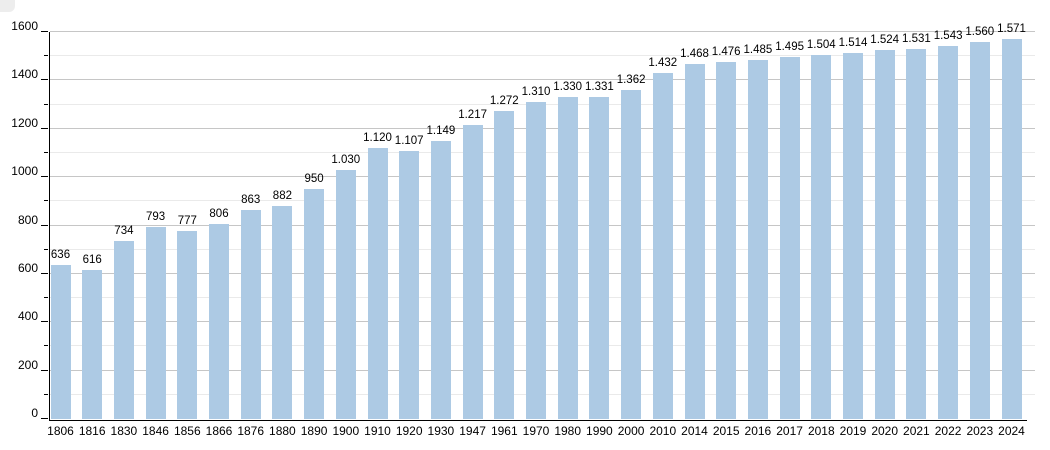 This screenshot has width=1050, height=450. What do you see at coordinates (536, 260) in the screenshot?
I see `bar-1970` at bounding box center [536, 260].